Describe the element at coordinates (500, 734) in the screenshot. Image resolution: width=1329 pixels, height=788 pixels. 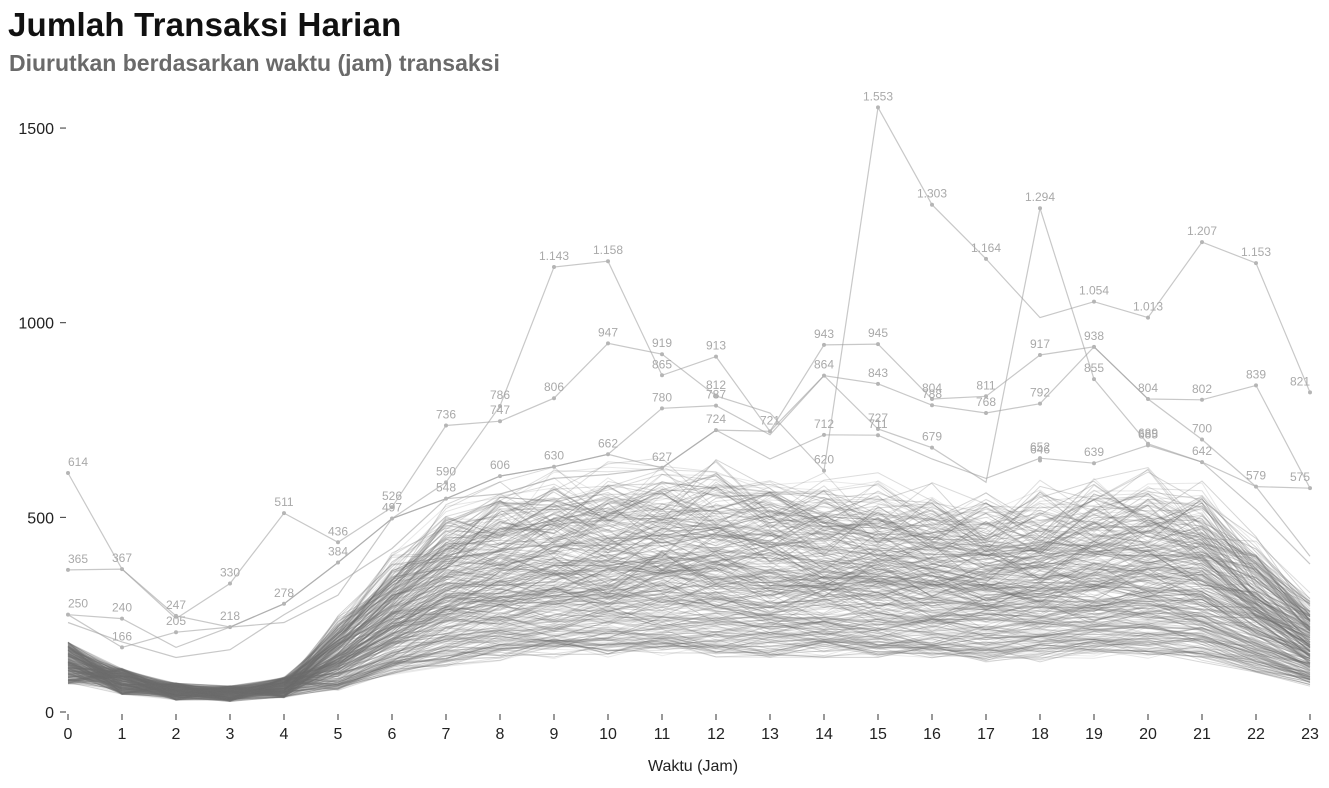
I see `x-tick-label: 8` at that location.